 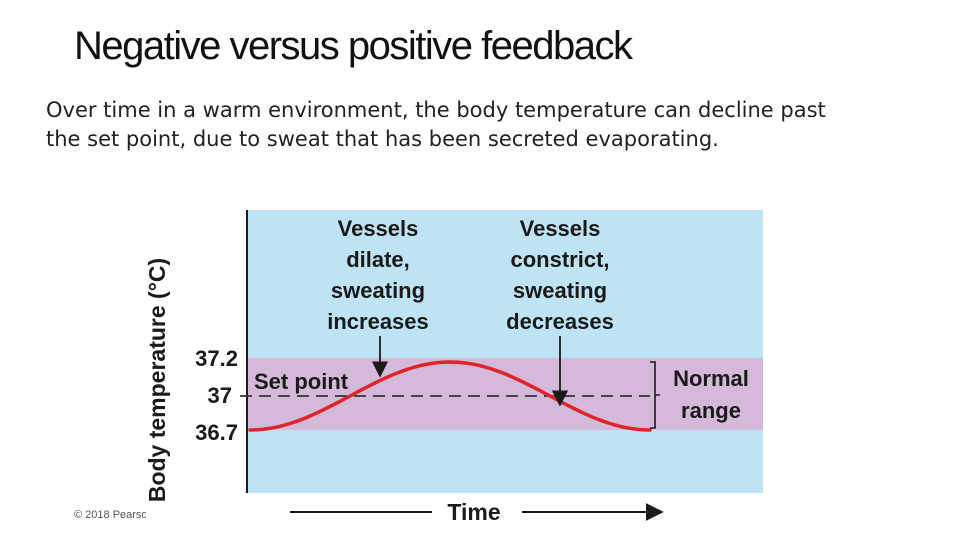 I want to click on y-axis-label: Body temperature (°C), so click(x=157, y=380).